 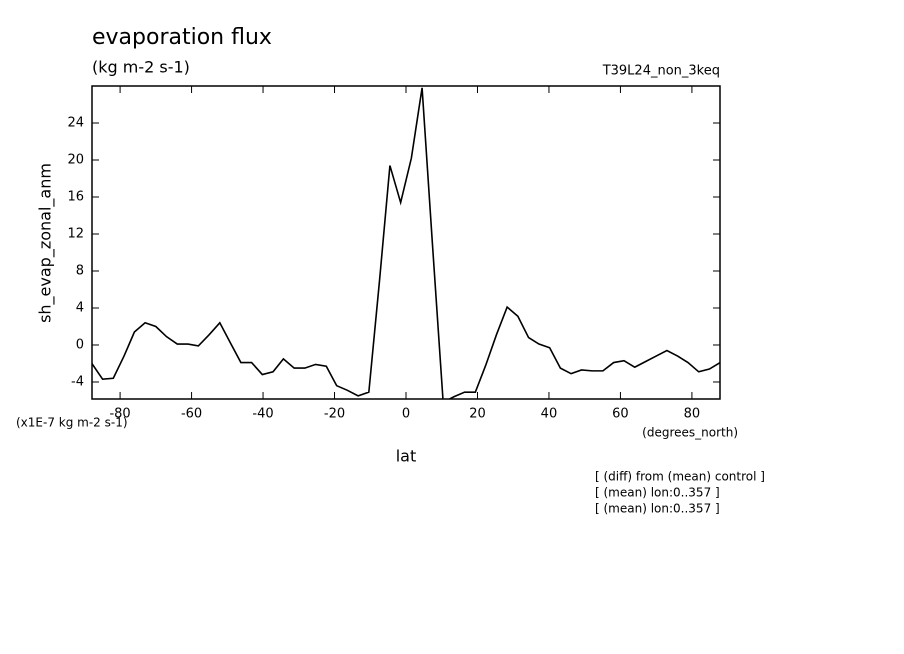 What do you see at coordinates (75, 196) in the screenshot?
I see `y-tick-label: 16` at bounding box center [75, 196].